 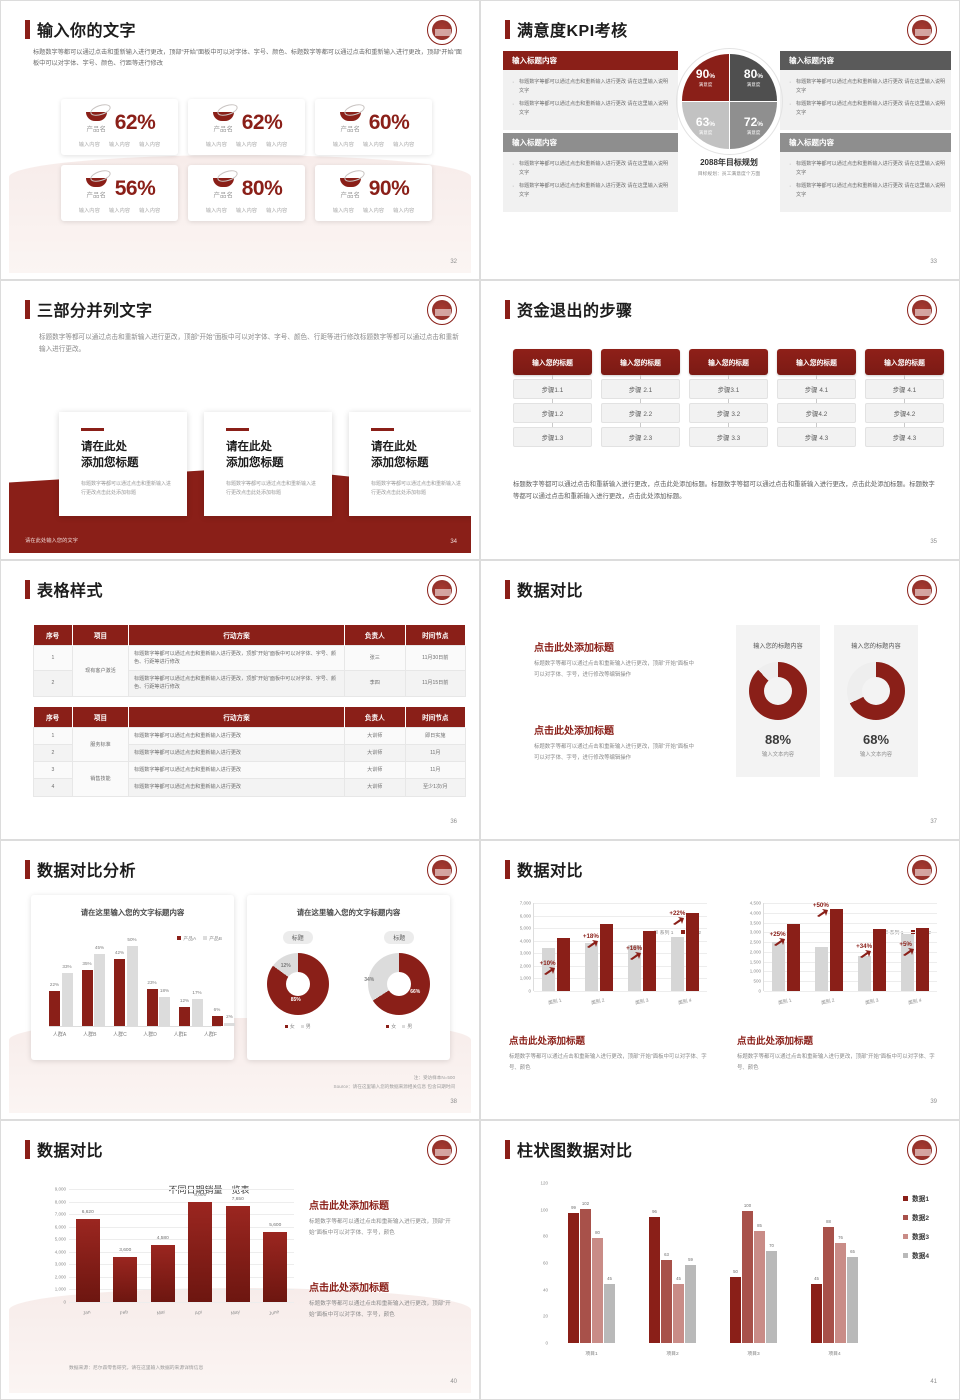 What do you see at coordinates (453, 542) in the screenshot?
I see `page-number: 34` at bounding box center [453, 542].